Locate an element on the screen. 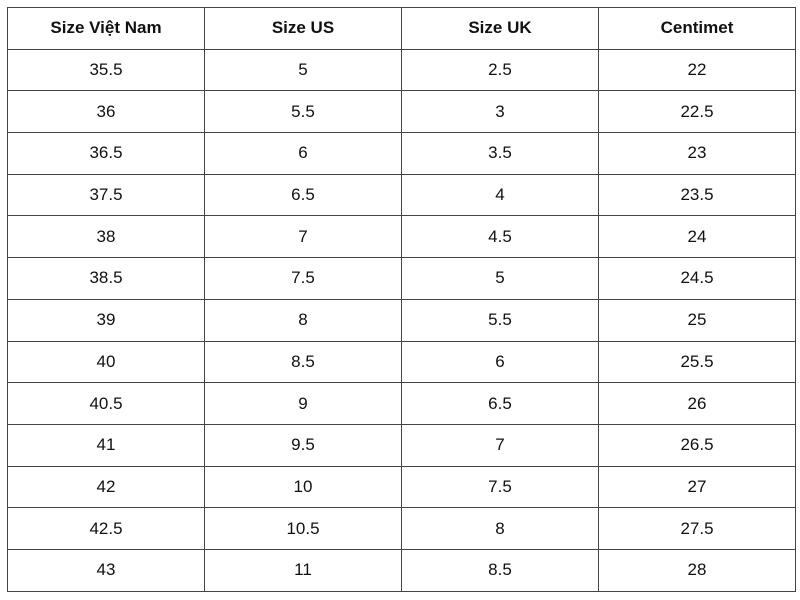  table-cell: 40 is located at coordinates (106, 362).